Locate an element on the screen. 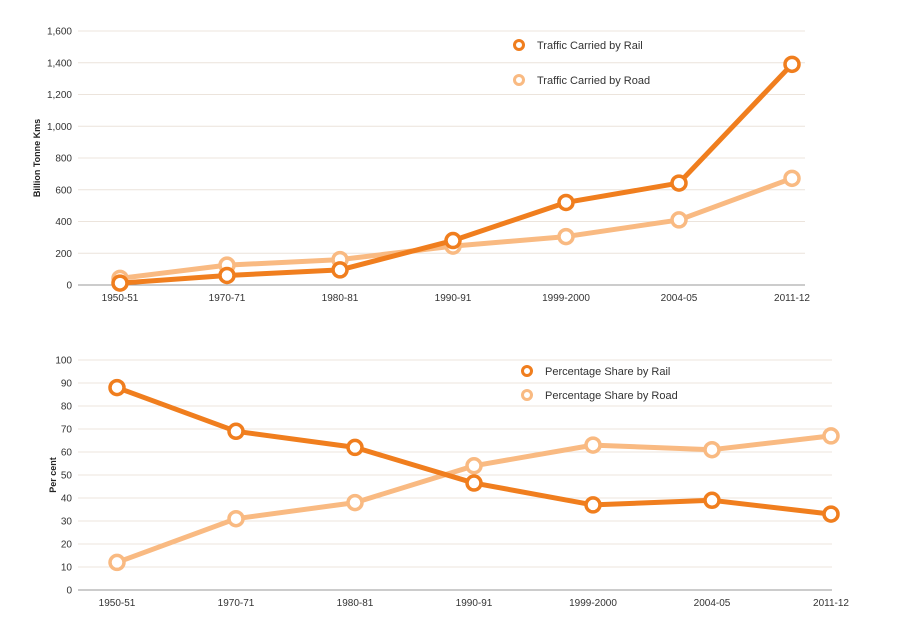 The width and height of the screenshot is (900, 641). legend-label: Percentage Share by Rail is located at coordinates (607, 372).